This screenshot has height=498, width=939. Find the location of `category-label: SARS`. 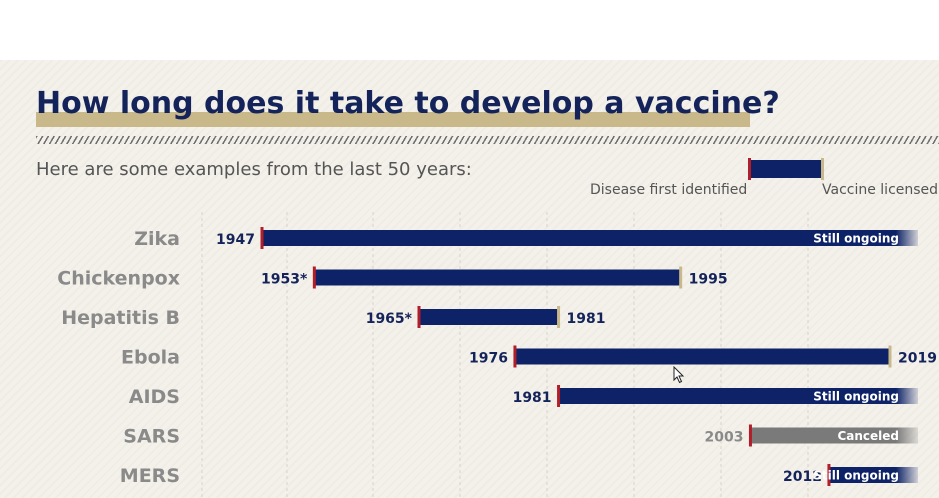

category-label: SARS is located at coordinates (151, 437).